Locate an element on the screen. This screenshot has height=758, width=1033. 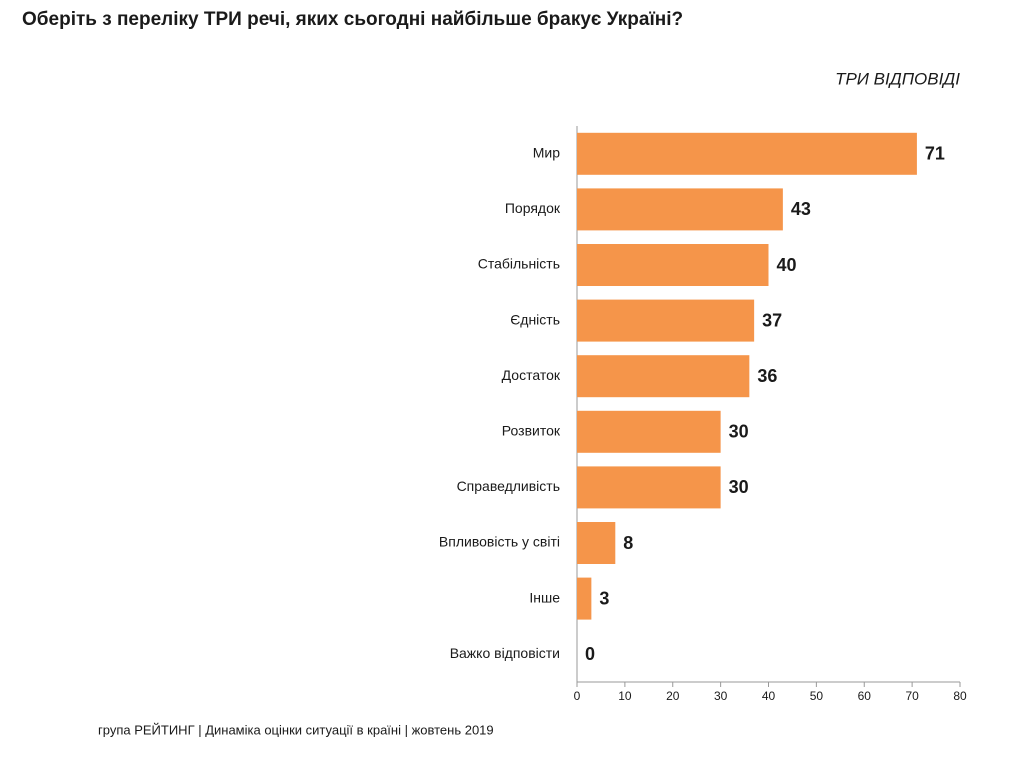
value-label: 0 is located at coordinates (590, 654).